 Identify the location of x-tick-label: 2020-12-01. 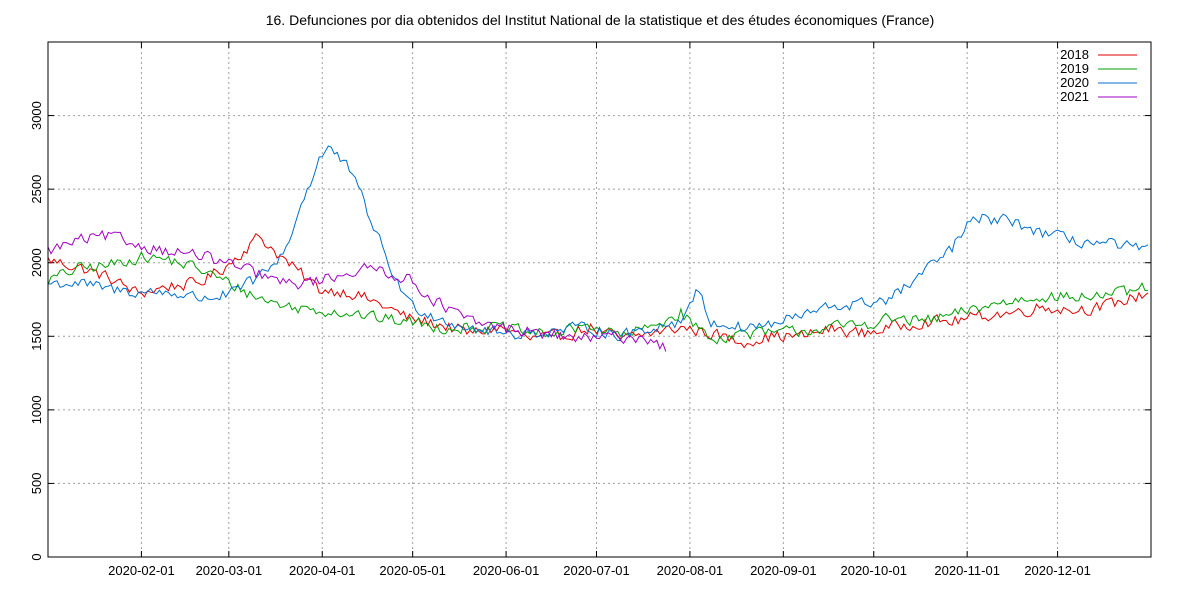
(1057, 570).